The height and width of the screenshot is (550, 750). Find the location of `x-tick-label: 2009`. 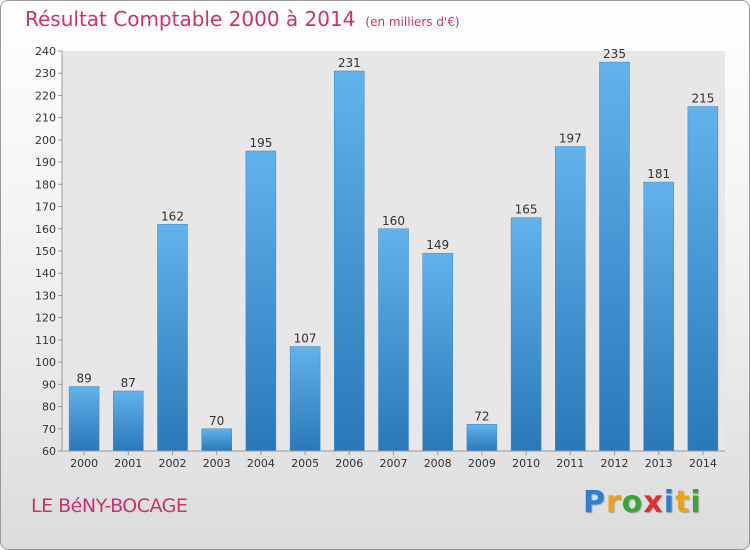

x-tick-label: 2009 is located at coordinates (482, 463).